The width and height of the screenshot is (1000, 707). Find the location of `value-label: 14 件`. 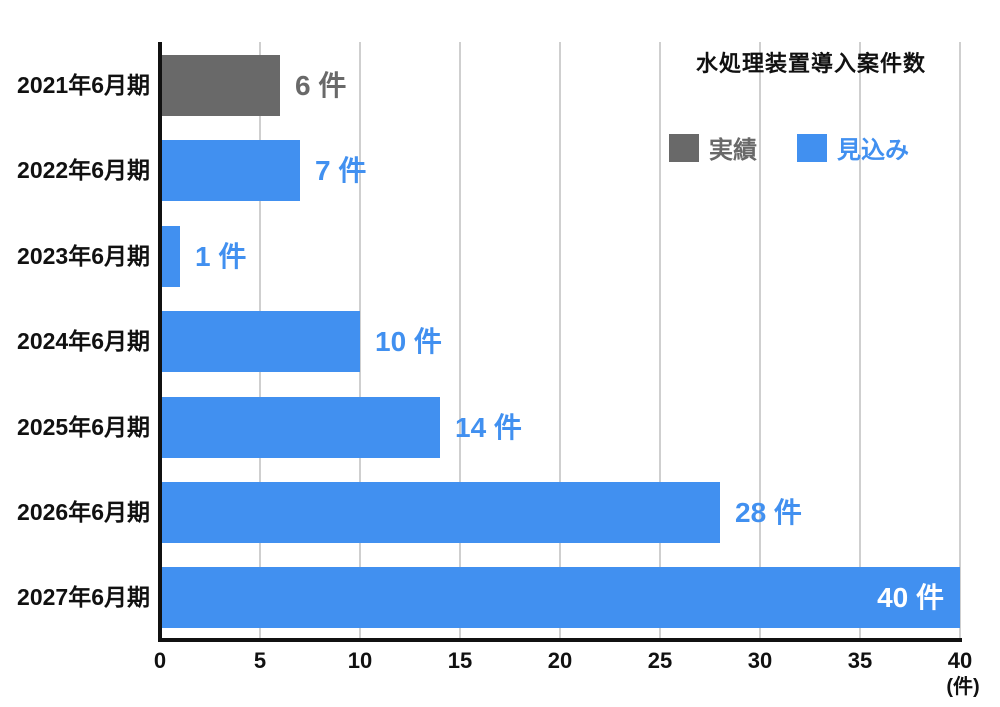

value-label: 14 件 is located at coordinates (488, 427).